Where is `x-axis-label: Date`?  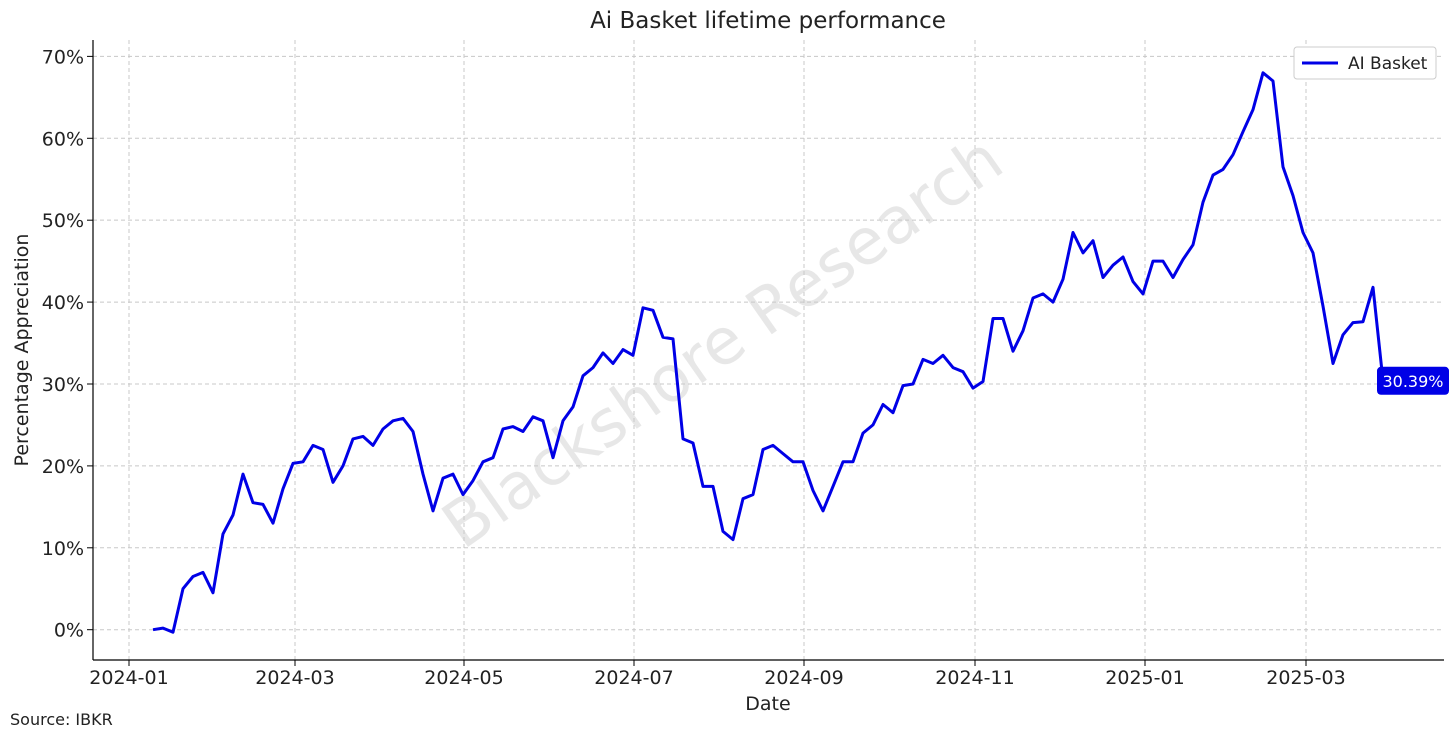
x-axis-label: Date is located at coordinates (767, 704).